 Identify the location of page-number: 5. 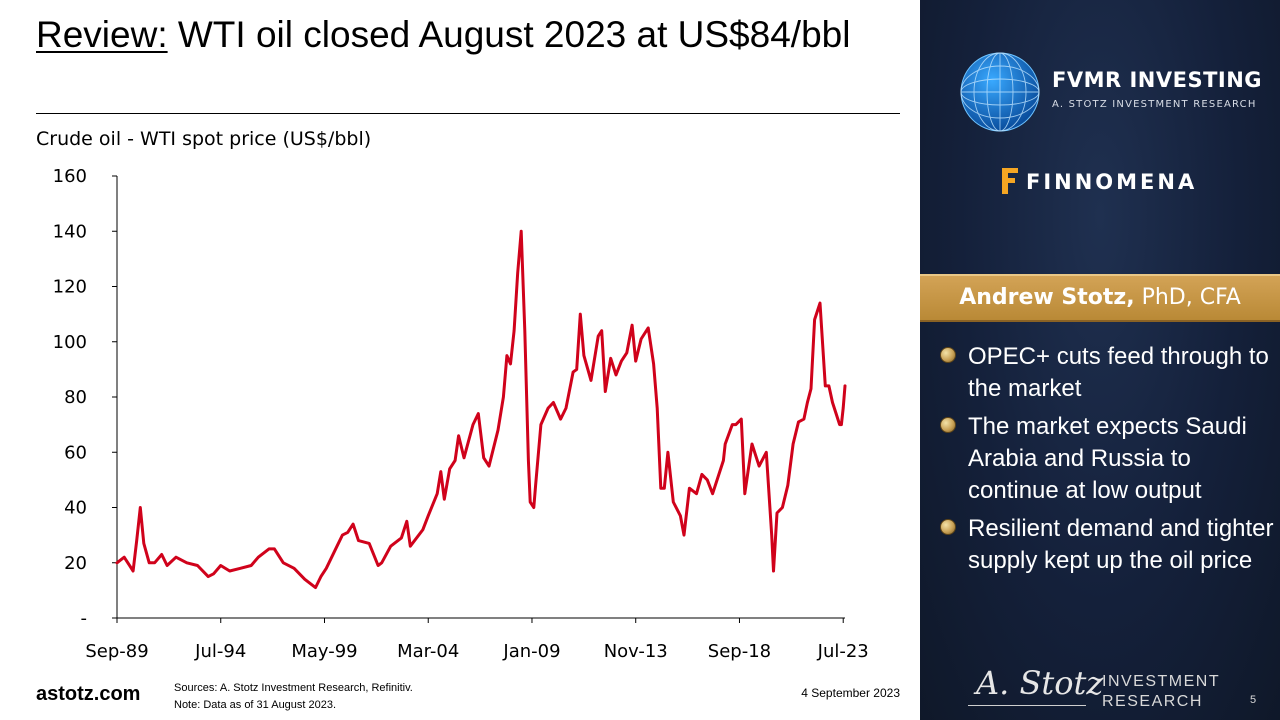
(1253, 700).